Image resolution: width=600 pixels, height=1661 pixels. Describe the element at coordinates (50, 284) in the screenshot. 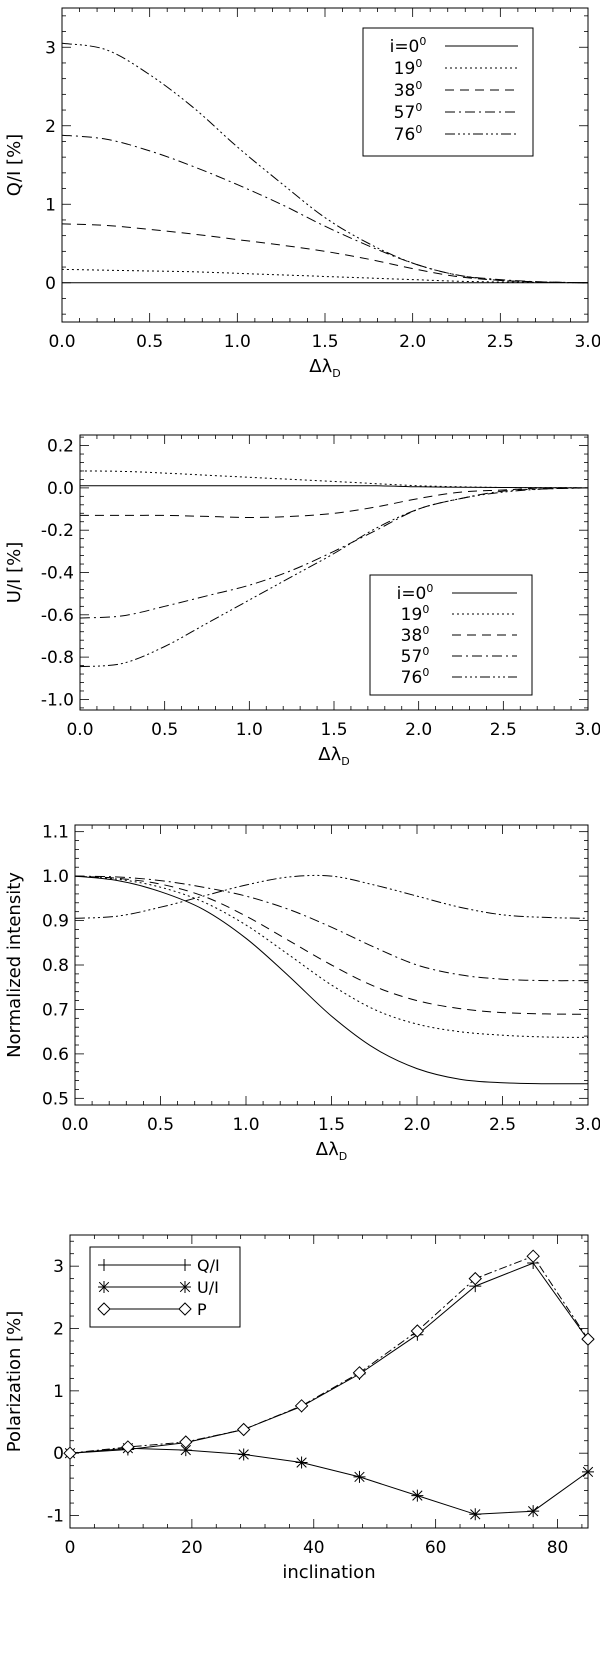

I see `y-tick-label: 0` at that location.